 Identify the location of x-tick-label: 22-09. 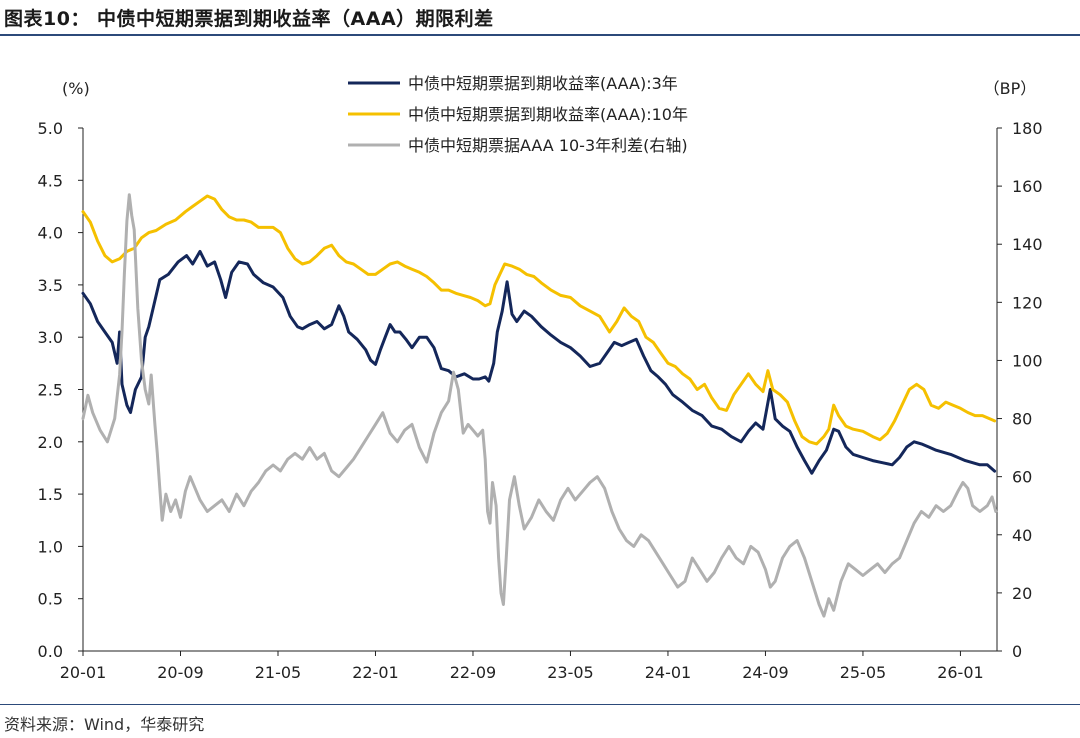
(473, 672).